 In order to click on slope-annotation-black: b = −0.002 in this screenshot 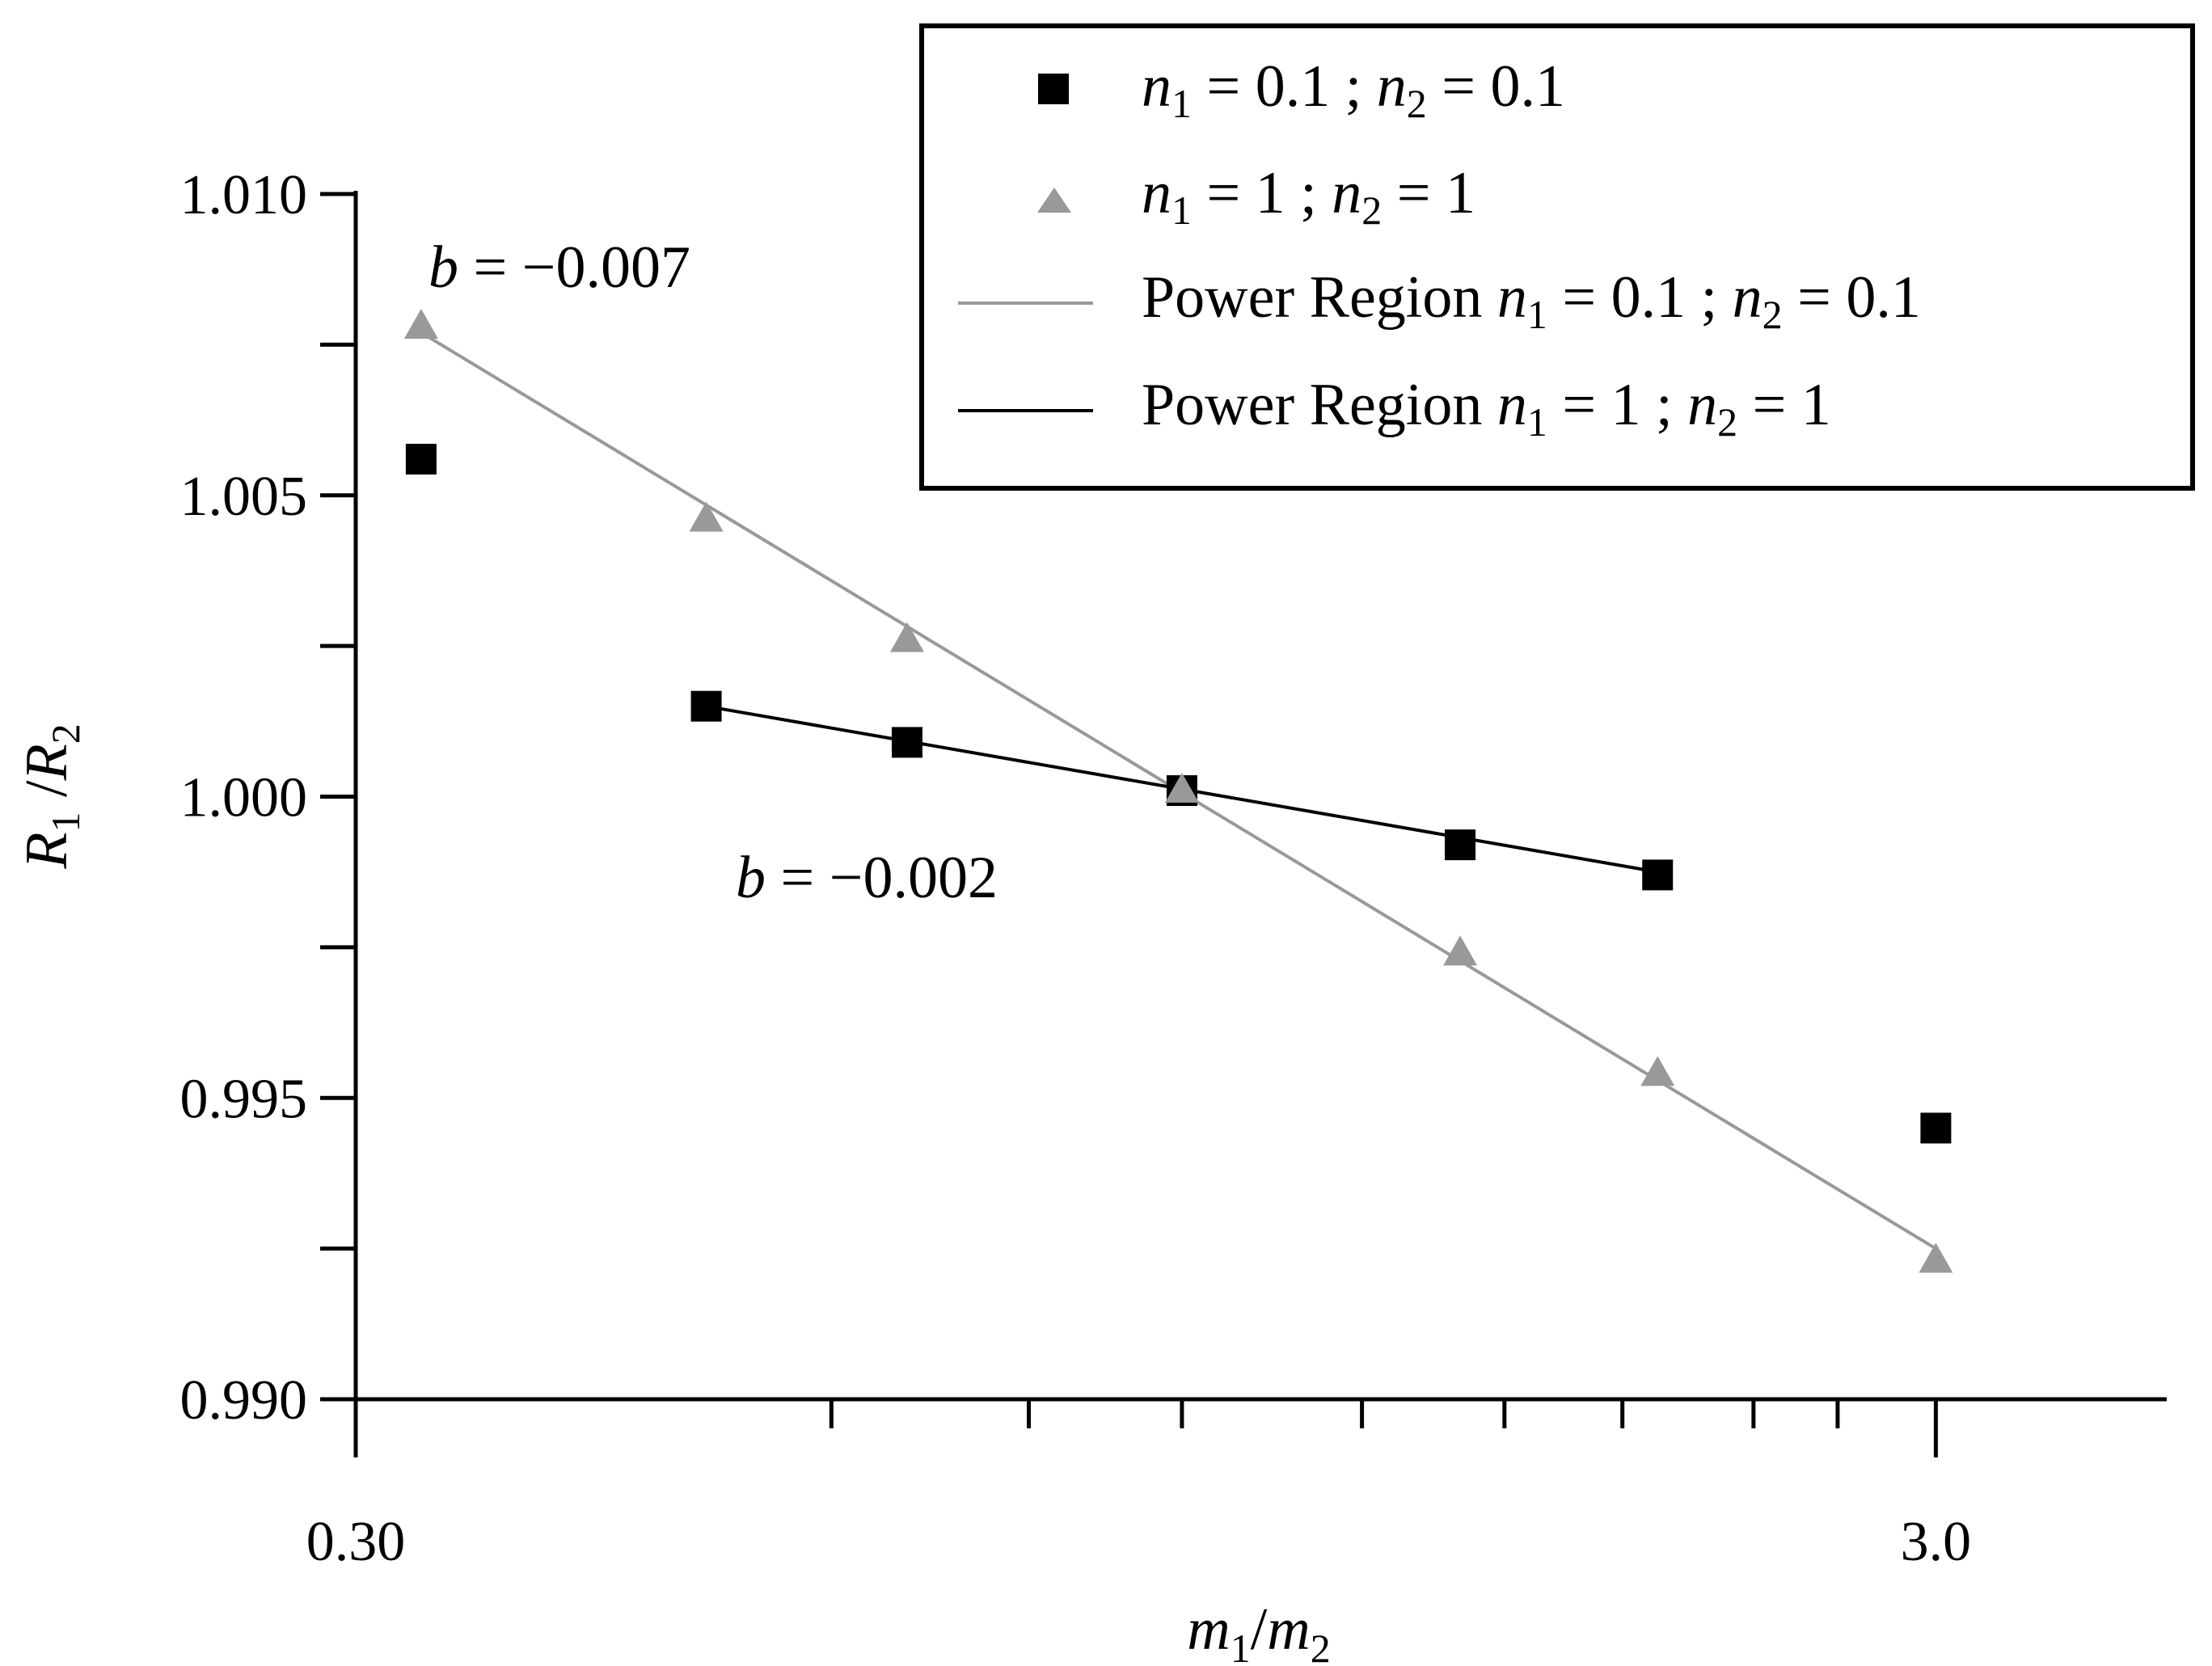, I will do `click(867, 878)`.